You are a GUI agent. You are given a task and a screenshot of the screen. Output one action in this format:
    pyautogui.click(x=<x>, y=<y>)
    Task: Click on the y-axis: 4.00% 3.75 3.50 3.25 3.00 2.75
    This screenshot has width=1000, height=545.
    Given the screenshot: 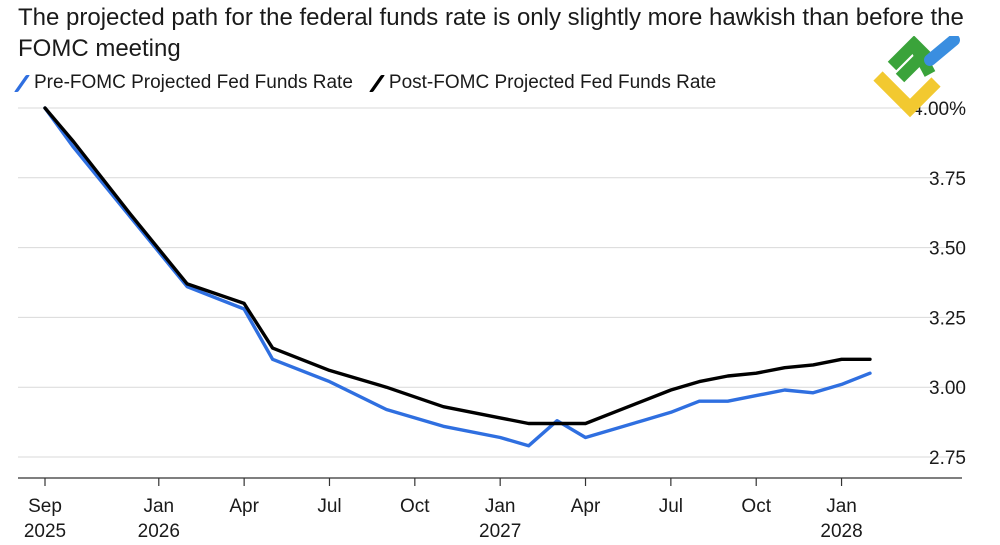 What is the action you would take?
    pyautogui.click(x=939, y=284)
    